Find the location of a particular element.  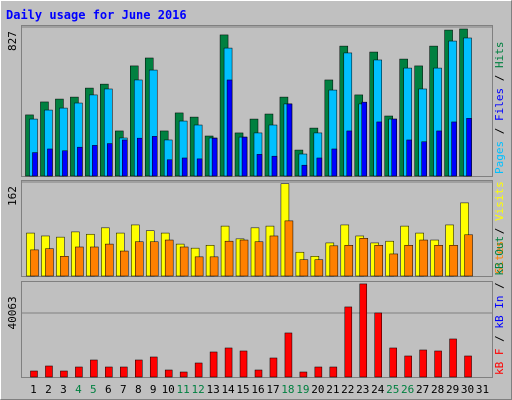

legend-entry: kB F is located at coordinates (499, 362).